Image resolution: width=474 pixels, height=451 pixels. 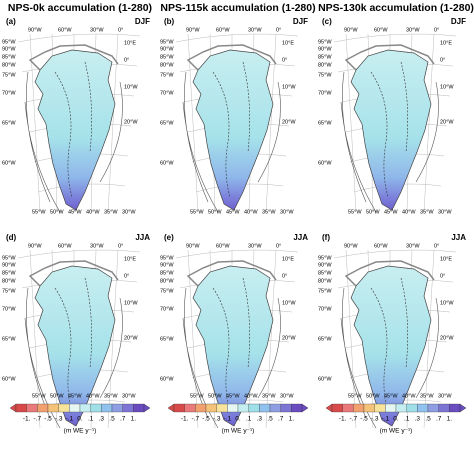 I want to click on season-label: DJF, so click(x=142, y=21).